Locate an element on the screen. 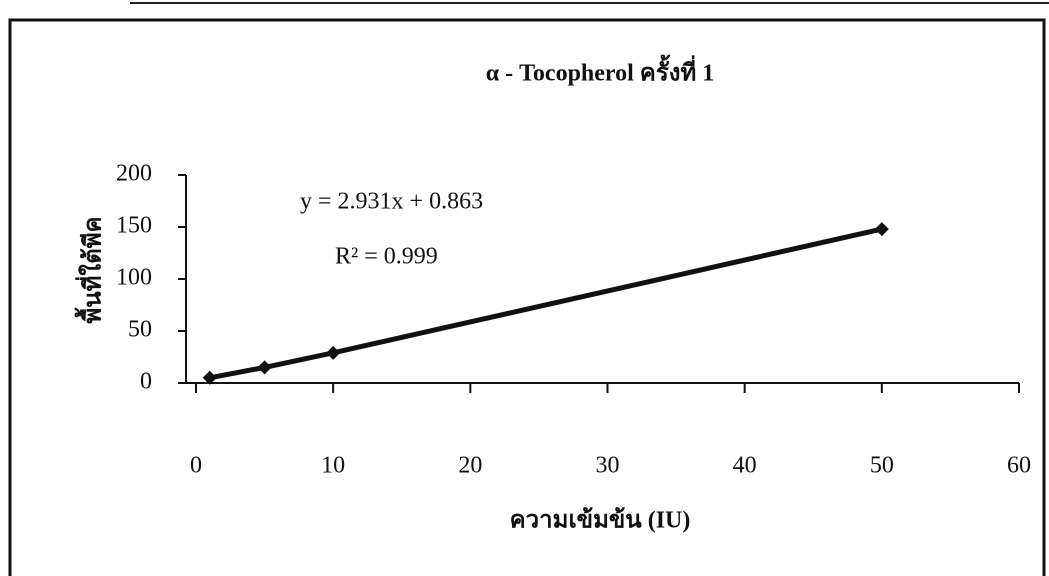  x-tick-label: 10 is located at coordinates (333, 466).